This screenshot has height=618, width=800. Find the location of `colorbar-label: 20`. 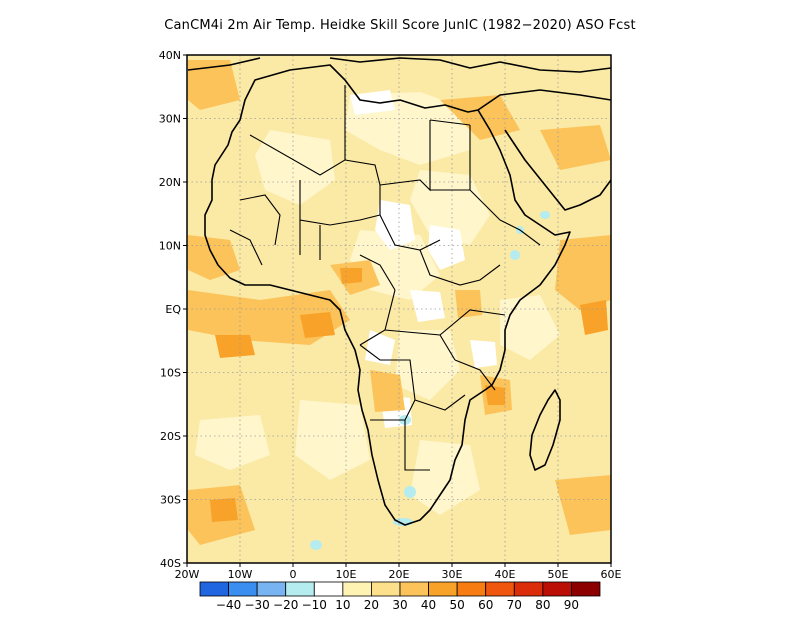

colorbar-label: 20 is located at coordinates (371, 605).